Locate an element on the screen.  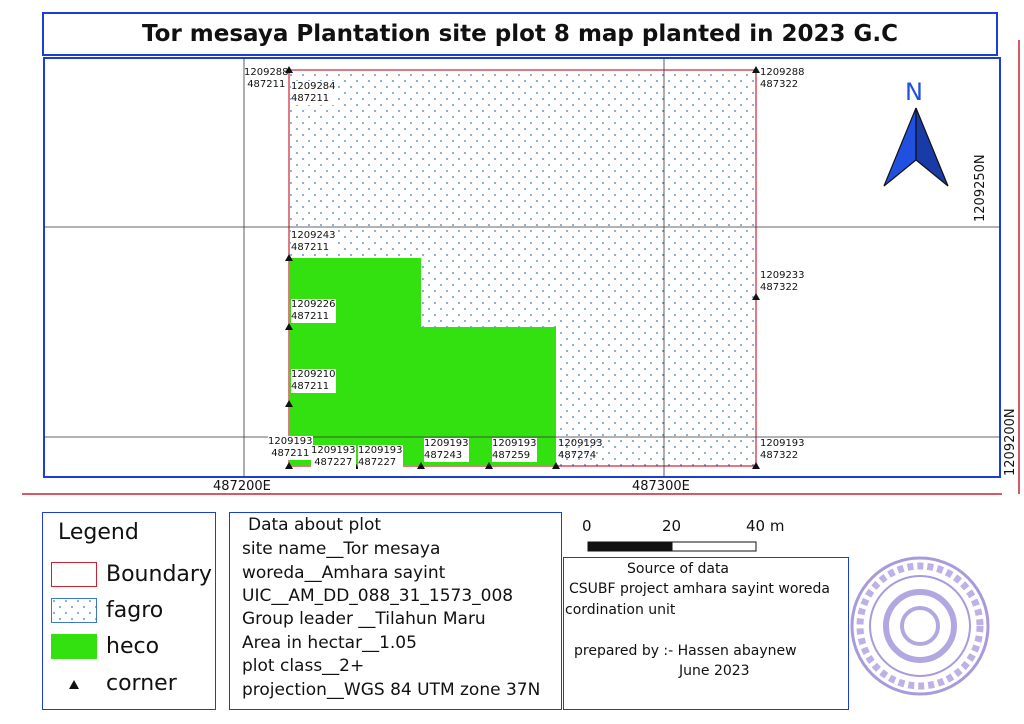
plot-data-line: site name__Tor mesaya is located at coordinates (341, 549).